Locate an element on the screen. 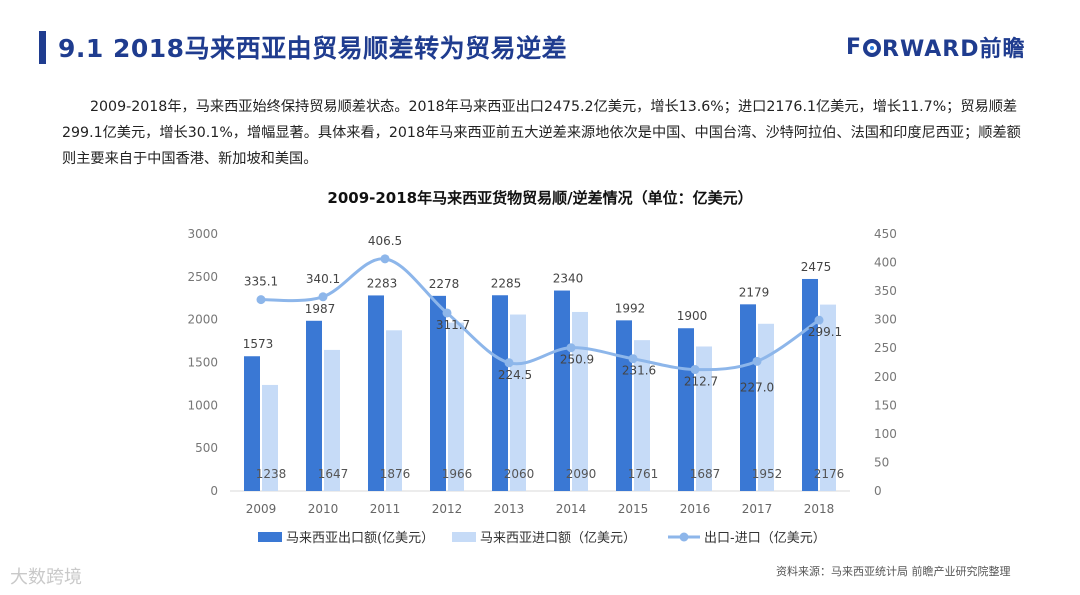  x-tick-label: 2018 is located at coordinates (819, 509).